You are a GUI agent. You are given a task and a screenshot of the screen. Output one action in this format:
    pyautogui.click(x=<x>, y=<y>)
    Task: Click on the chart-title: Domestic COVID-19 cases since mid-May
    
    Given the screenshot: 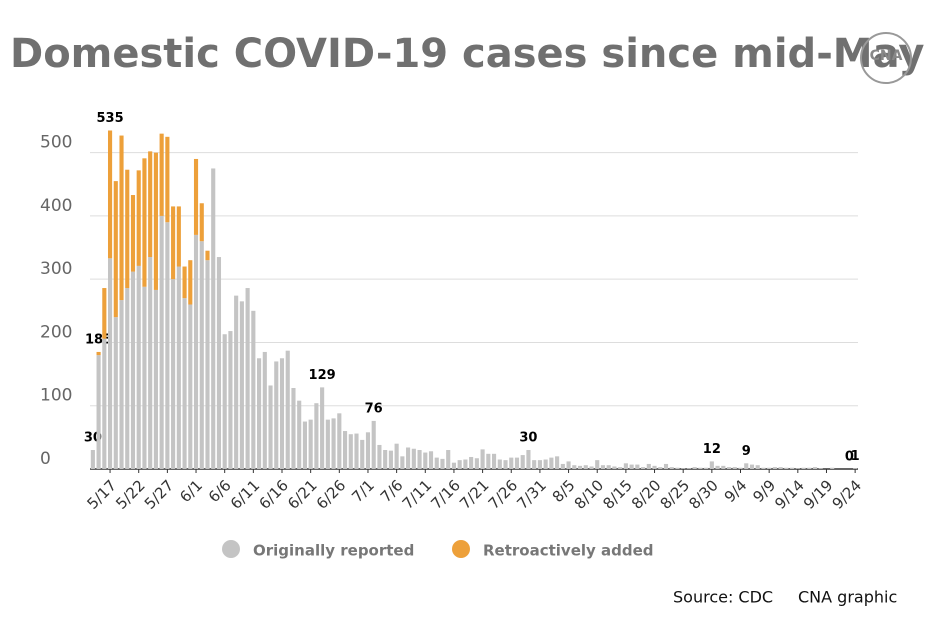 What is the action you would take?
    pyautogui.click(x=467, y=54)
    